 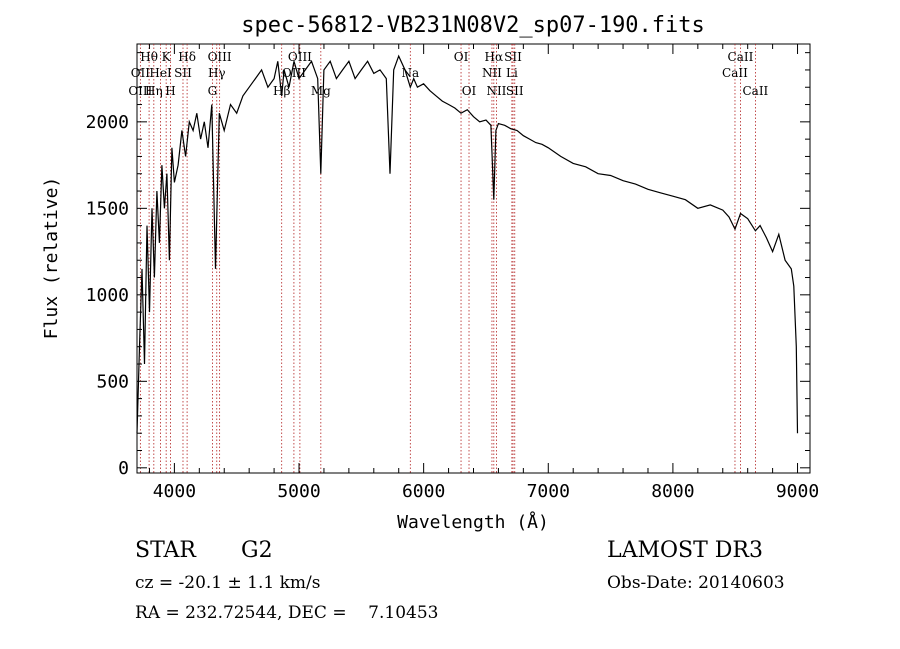 I want to click on y-tick-label: 1000, so click(x=107, y=295).